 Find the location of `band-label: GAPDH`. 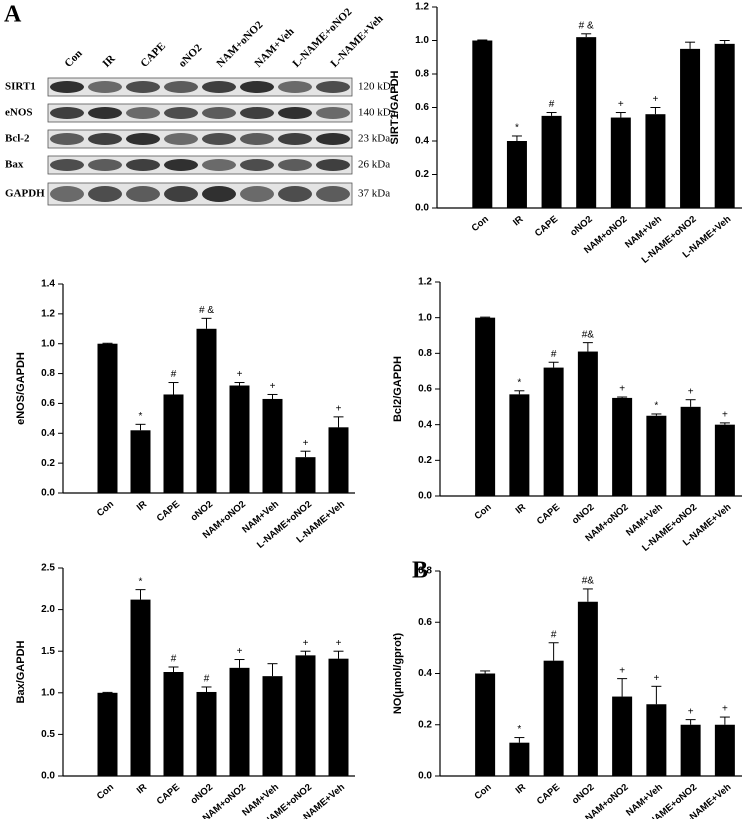

band-label: GAPDH is located at coordinates (25, 194).